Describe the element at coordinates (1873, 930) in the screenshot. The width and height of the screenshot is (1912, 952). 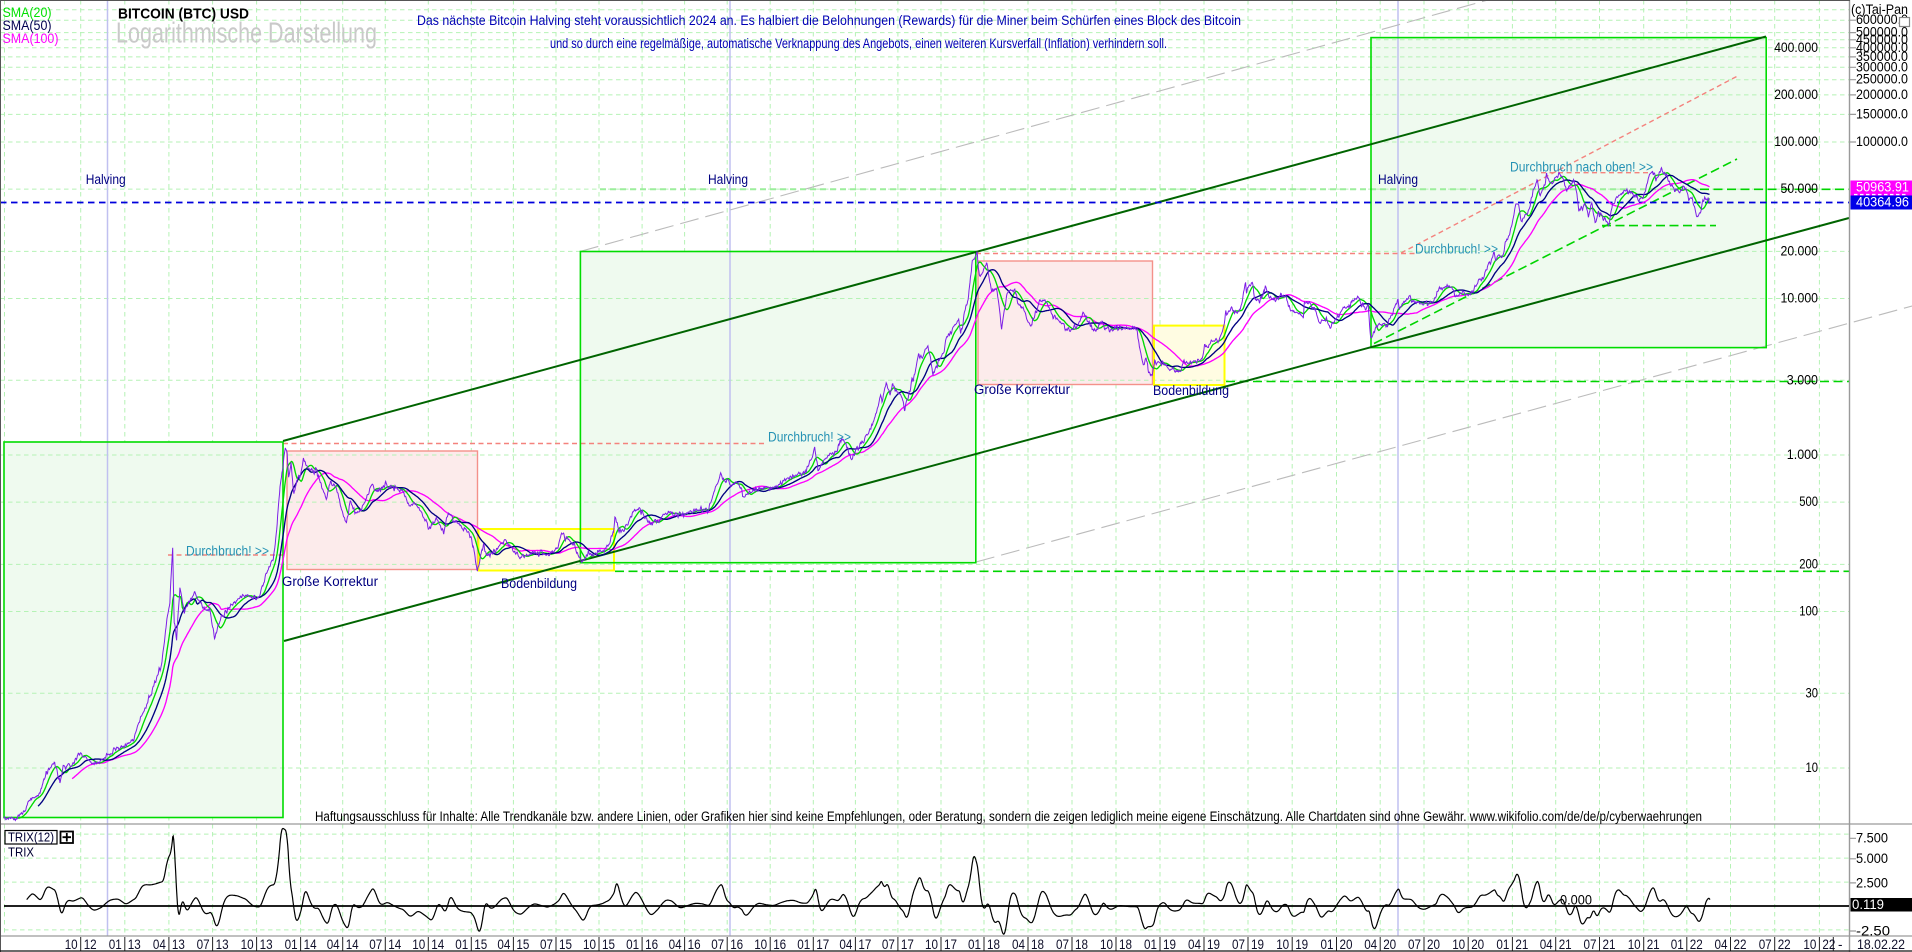
I see `svg-text: -2.50` at that location.